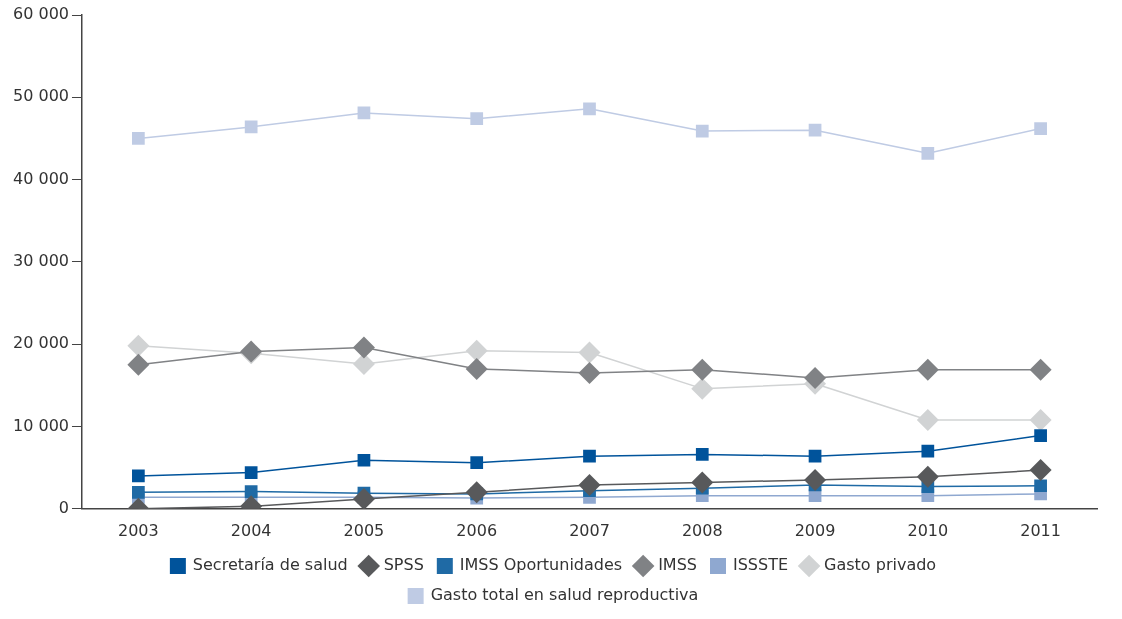 The width and height of the screenshot is (1122, 619). What do you see at coordinates (702, 530) in the screenshot?
I see `x-tick-label: 2008` at bounding box center [702, 530].